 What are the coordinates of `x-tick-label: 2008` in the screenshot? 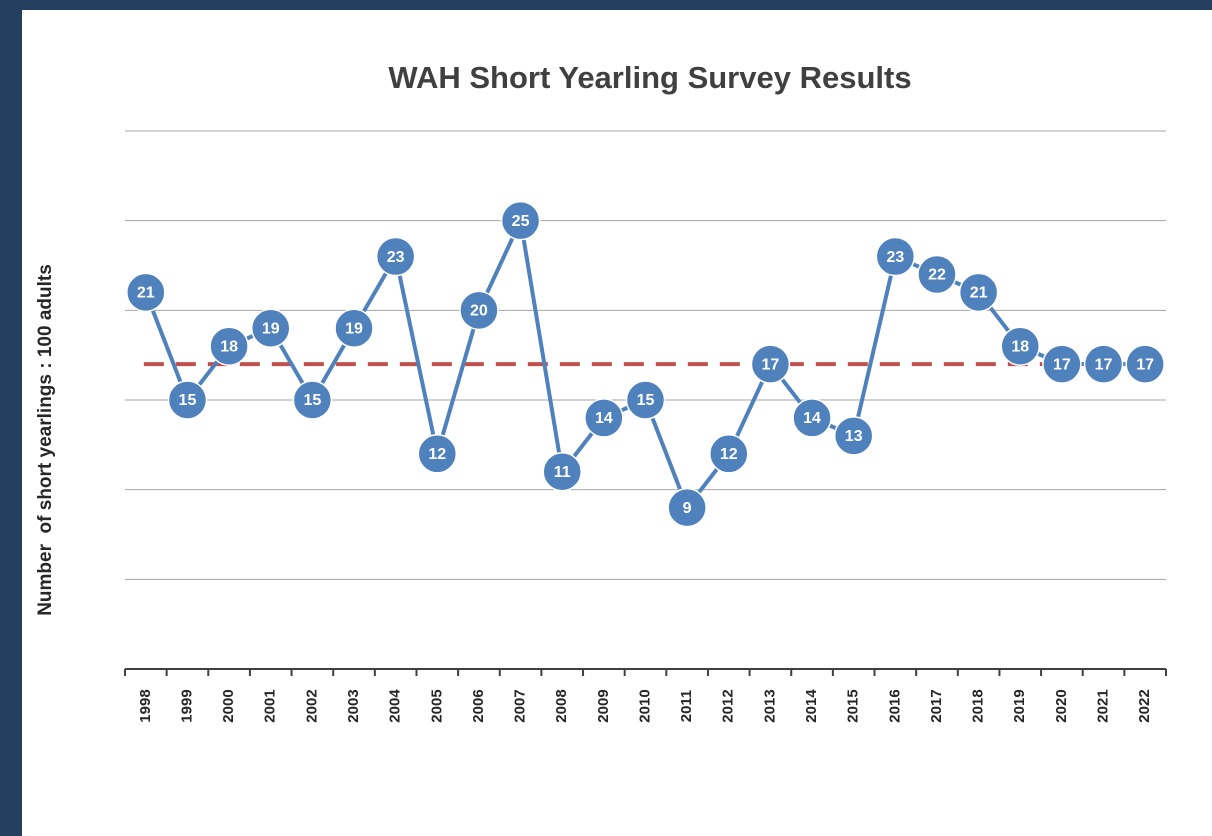 It's located at (561, 705).